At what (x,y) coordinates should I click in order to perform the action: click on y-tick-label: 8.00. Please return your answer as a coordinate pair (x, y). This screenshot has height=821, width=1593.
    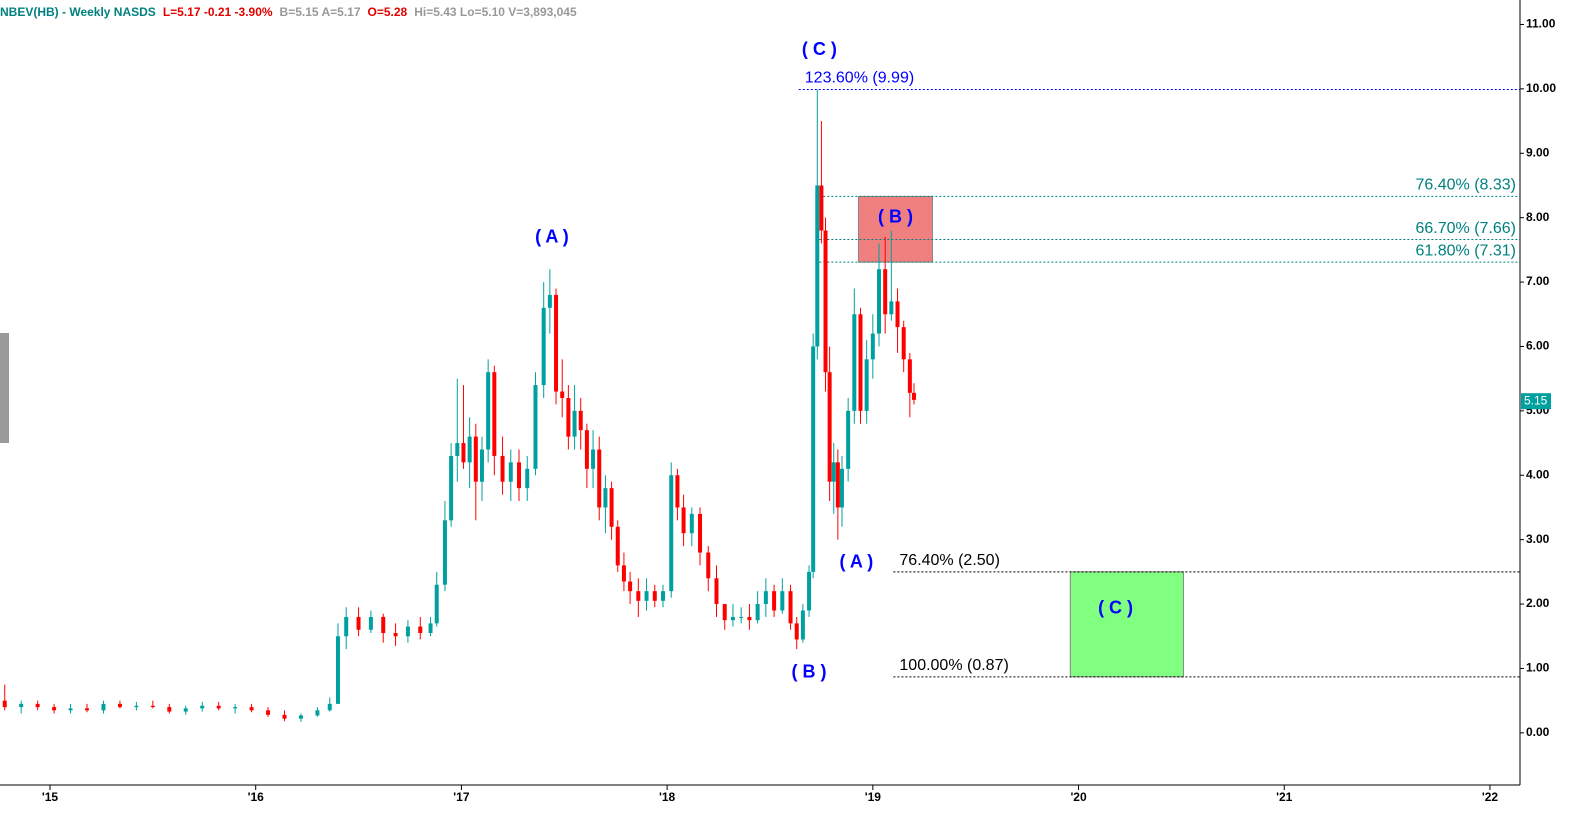
    Looking at the image, I should click on (1538, 217).